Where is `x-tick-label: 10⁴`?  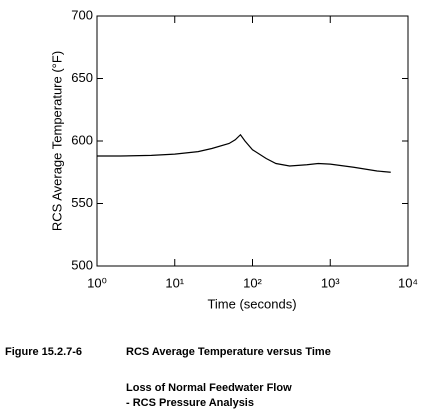
x-tick-label: 10⁴ is located at coordinates (408, 282).